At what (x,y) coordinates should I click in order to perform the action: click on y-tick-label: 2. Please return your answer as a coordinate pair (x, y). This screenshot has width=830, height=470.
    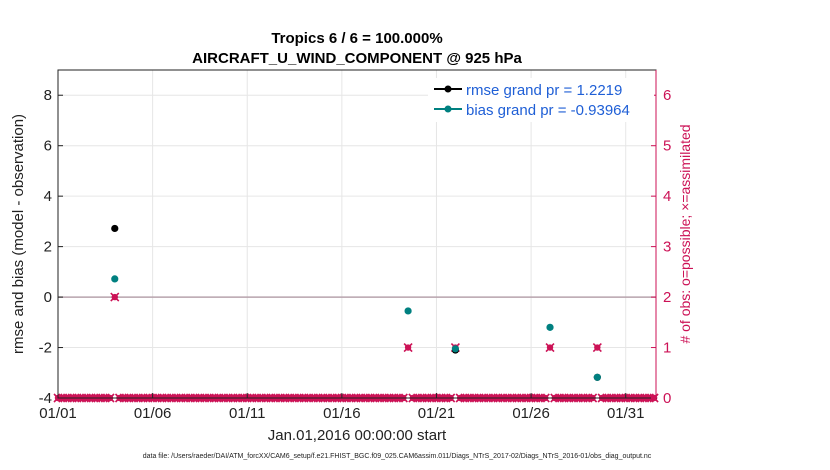
    Looking at the image, I should click on (48, 247).